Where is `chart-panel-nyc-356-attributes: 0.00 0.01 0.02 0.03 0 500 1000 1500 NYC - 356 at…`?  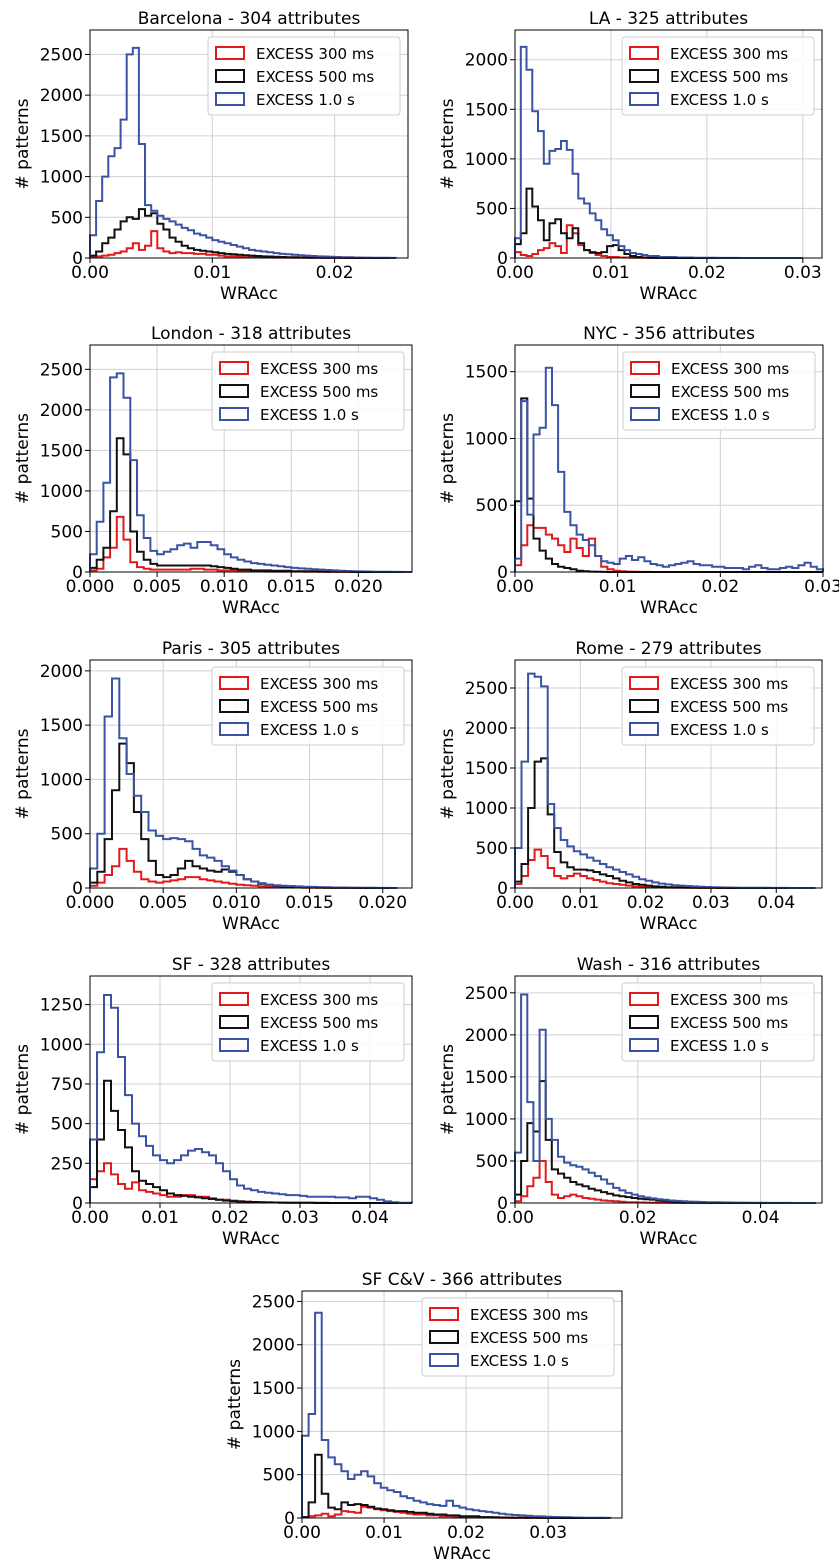 chart-panel-nyc-356-attributes: 0.00 0.01 0.02 0.03 0 500 1000 1500 NYC - 356 at… is located at coordinates (638, 471).